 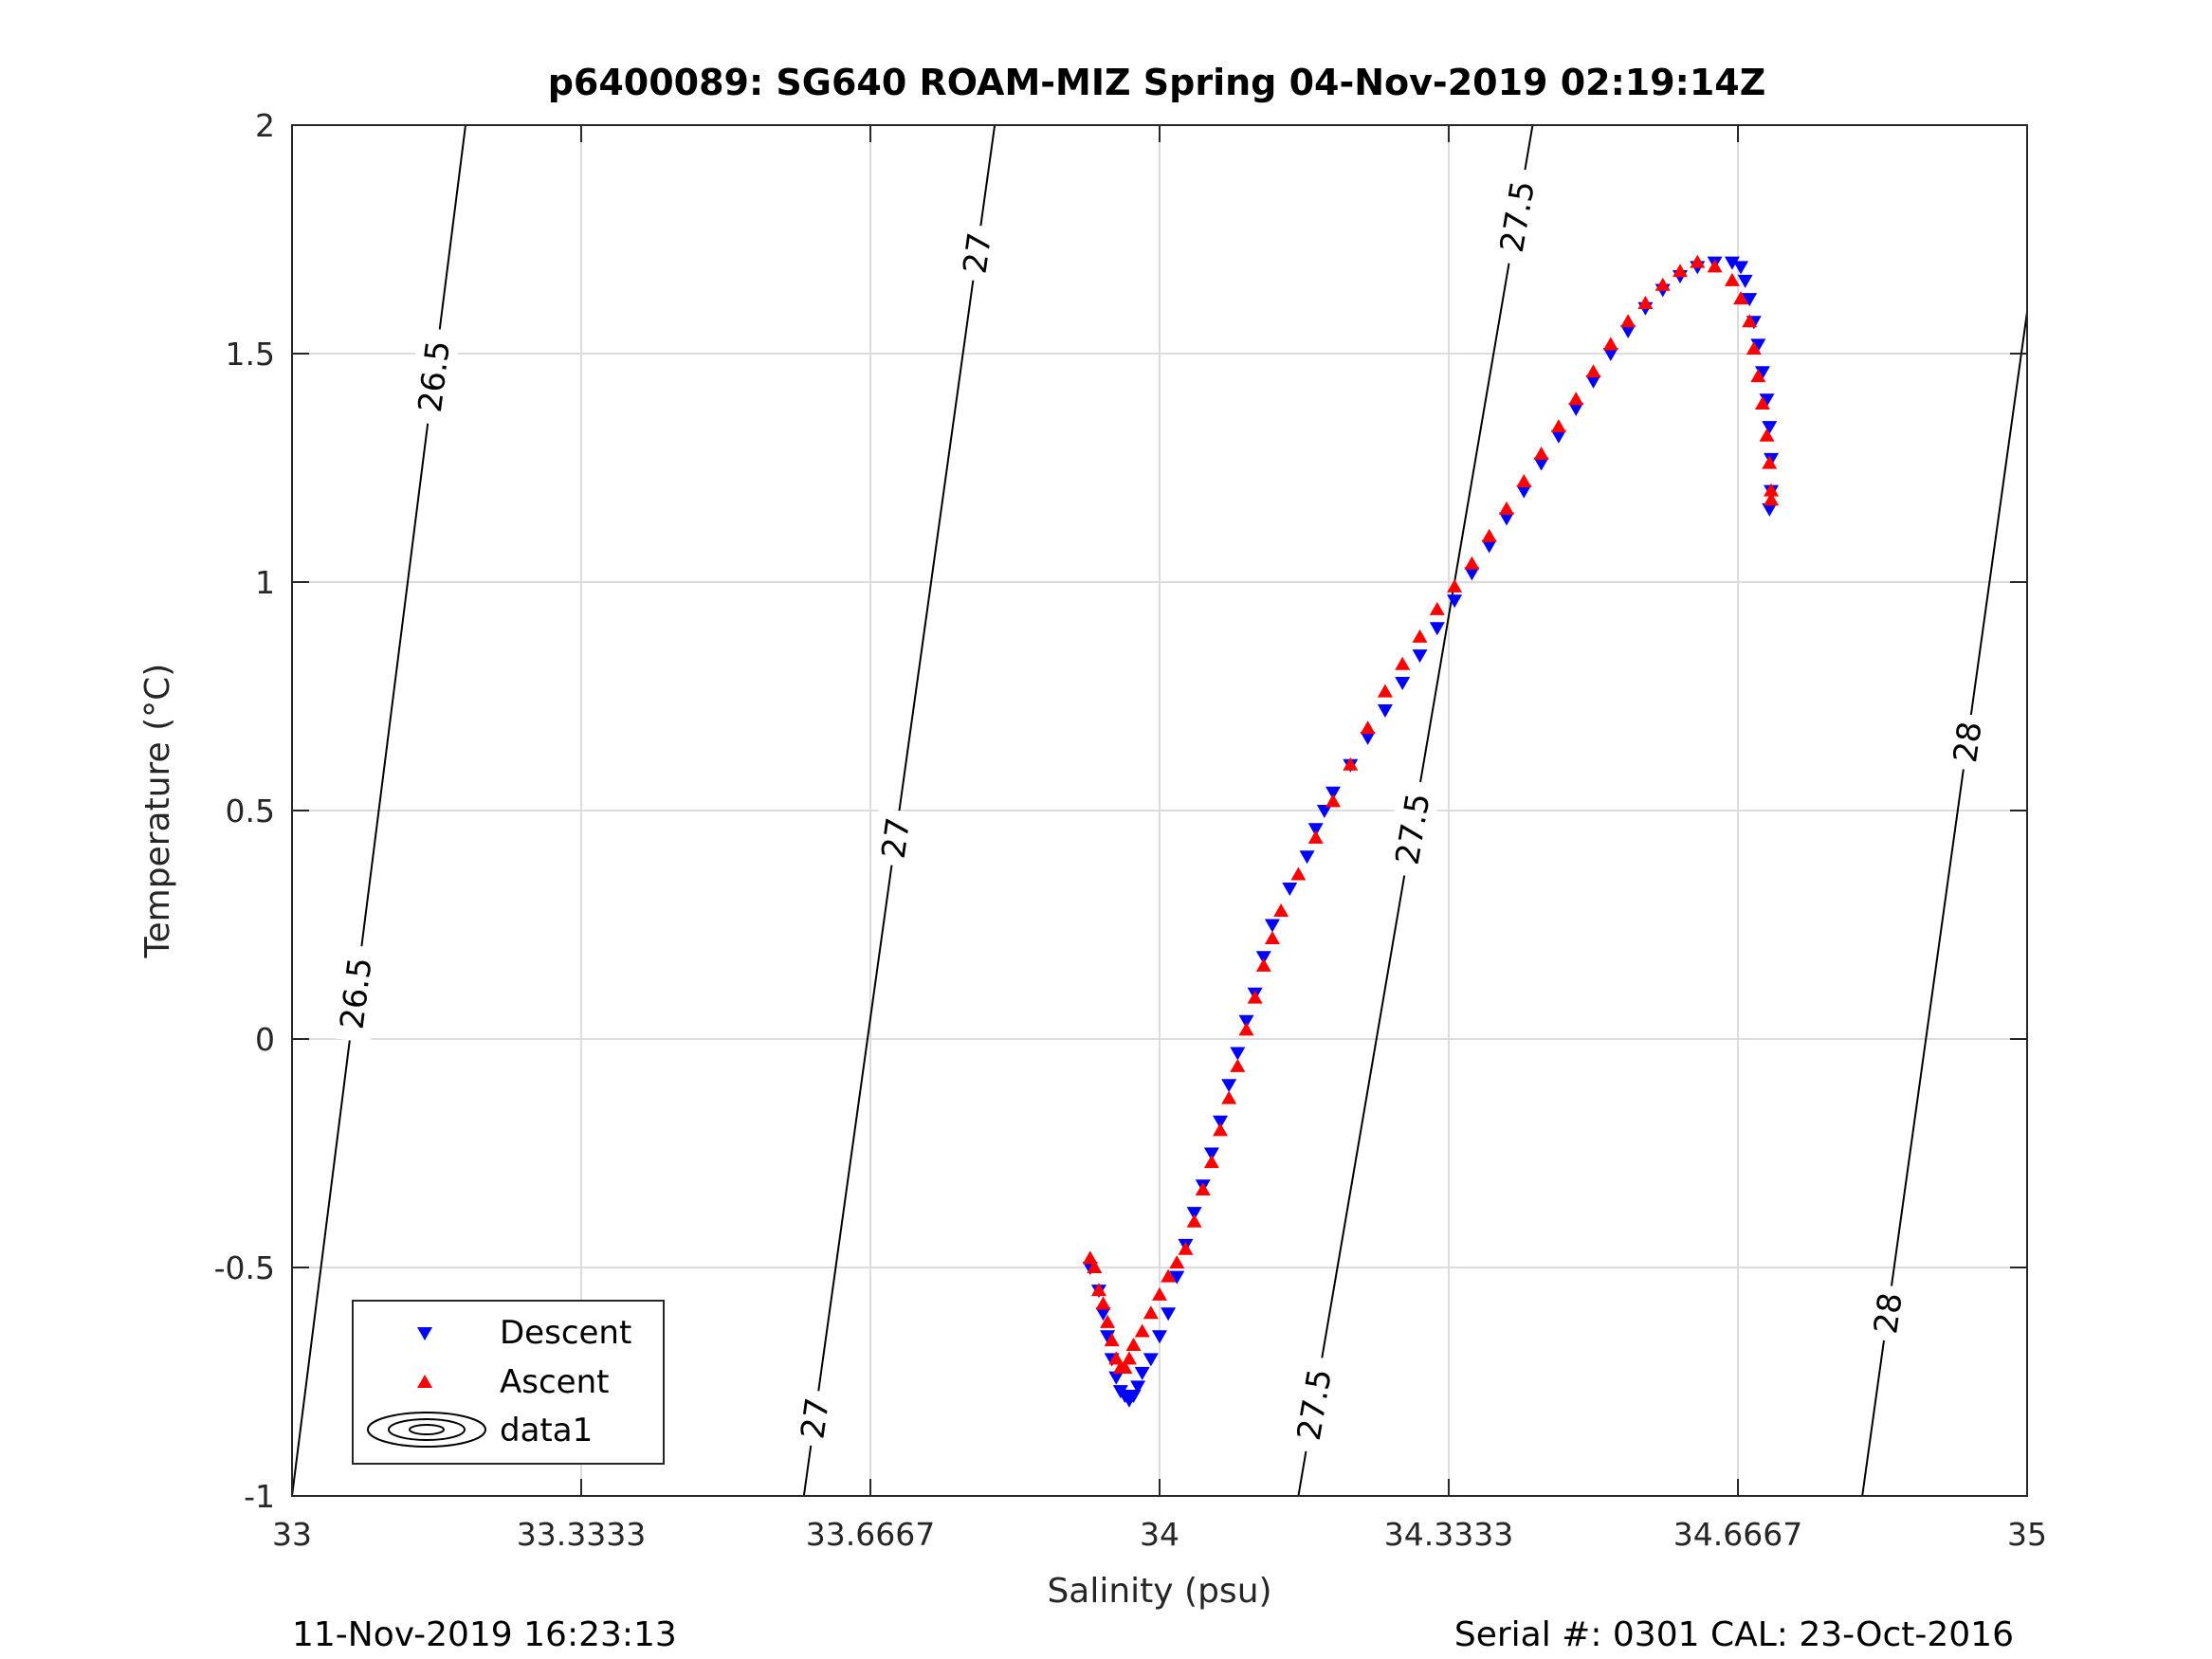 I want to click on legend-descent-label: Descent, so click(x=565, y=1333).